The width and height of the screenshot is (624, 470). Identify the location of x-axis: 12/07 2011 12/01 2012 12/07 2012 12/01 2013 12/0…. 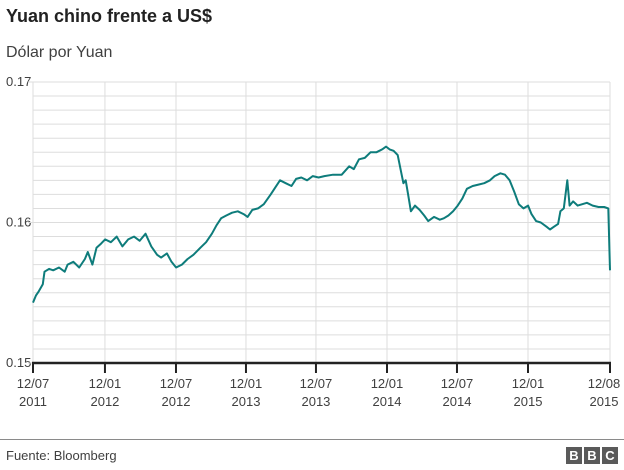
(319, 385).